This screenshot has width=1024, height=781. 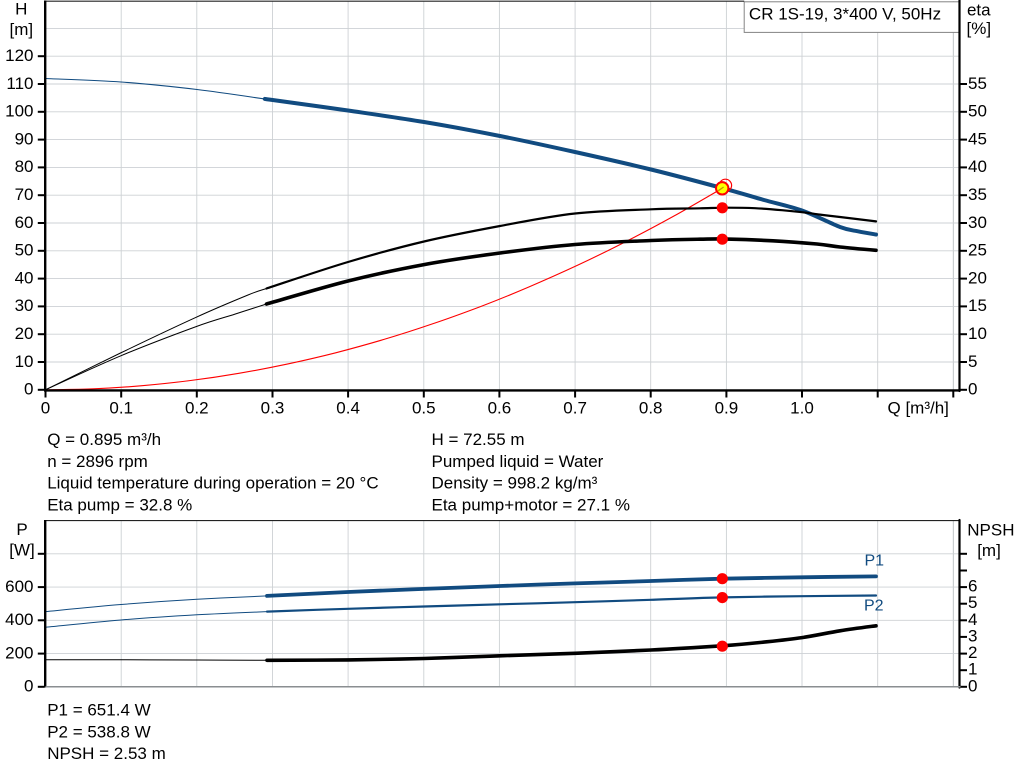 What do you see at coordinates (24, 138) in the screenshot?
I see `svg-text: 90` at bounding box center [24, 138].